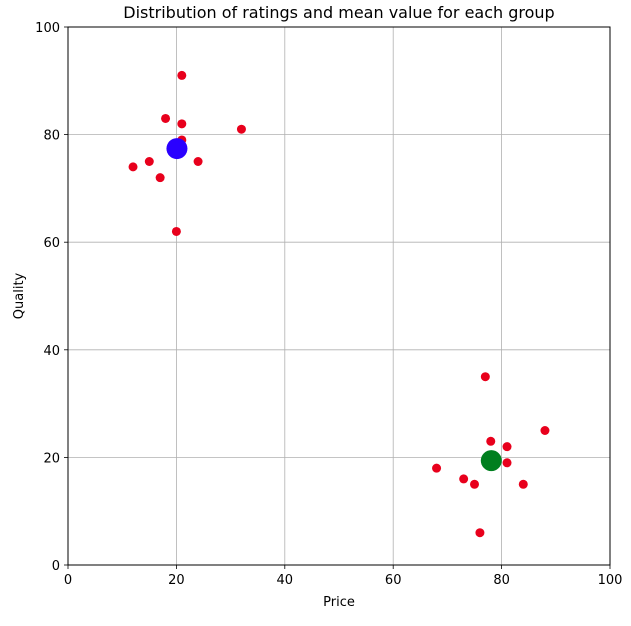  What do you see at coordinates (610, 580) in the screenshot?
I see `x-tick-label: 100` at bounding box center [610, 580].